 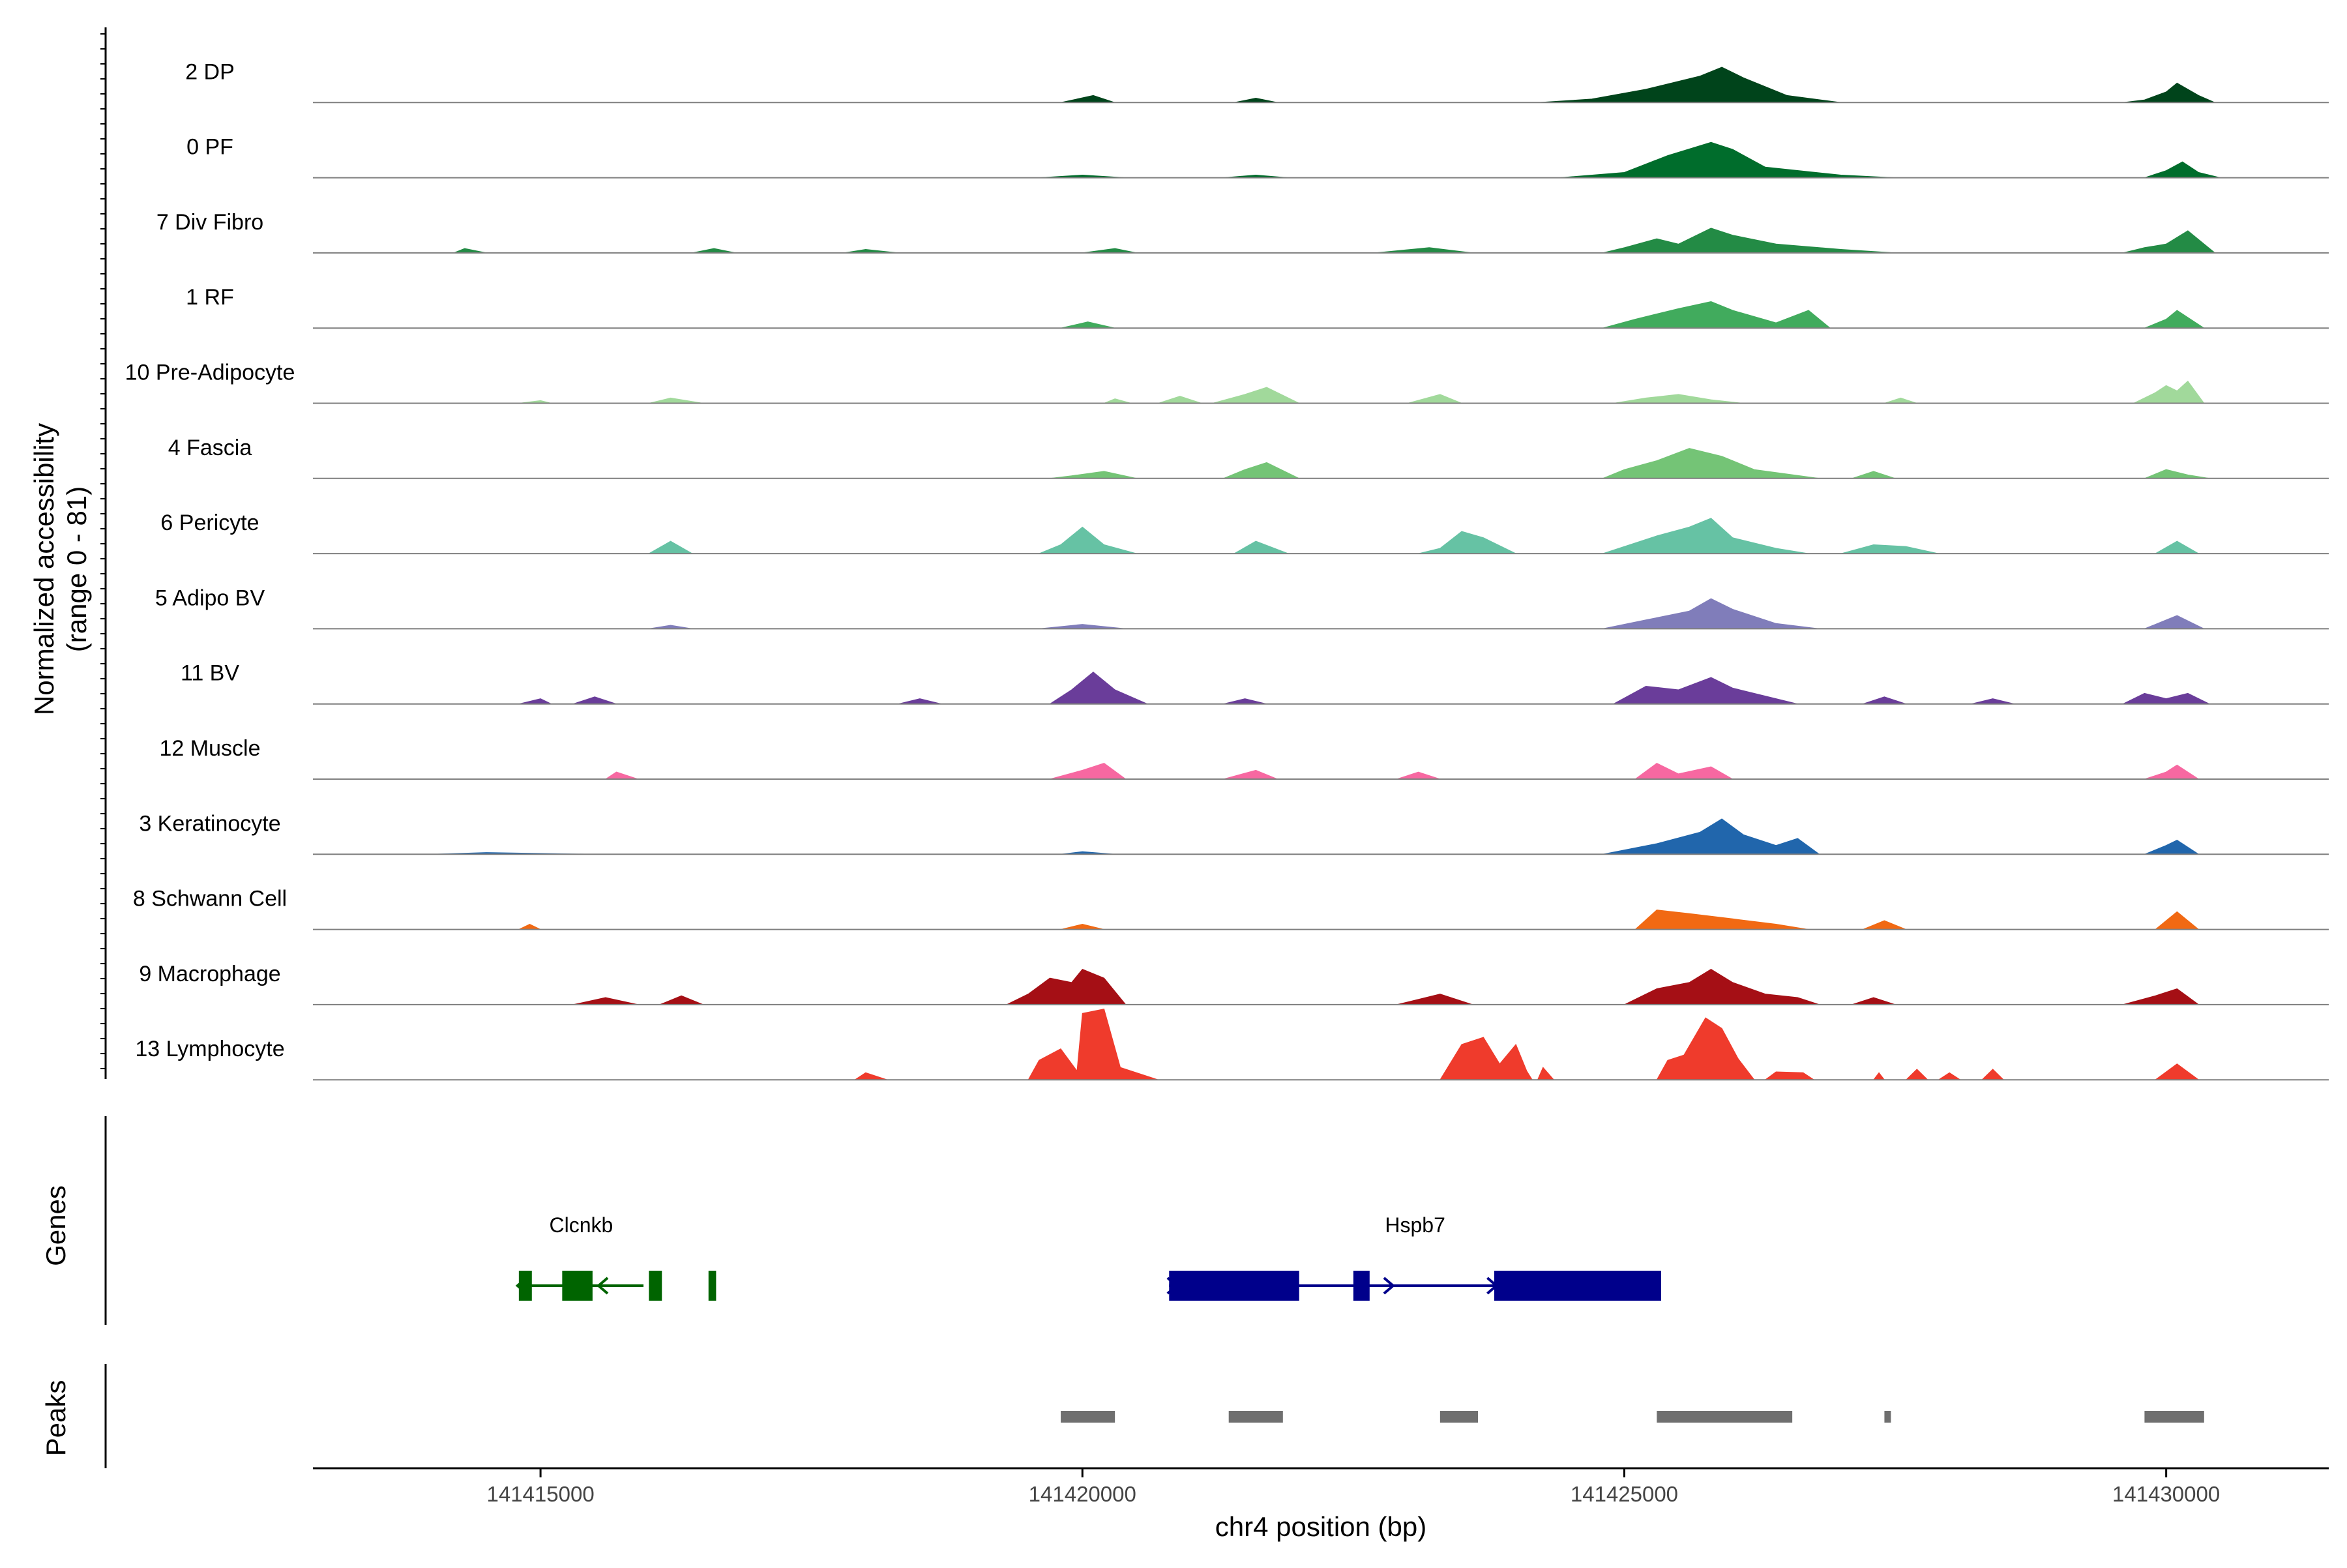 I want to click on track-8: 5 Adipo BV, so click(x=1242, y=608).